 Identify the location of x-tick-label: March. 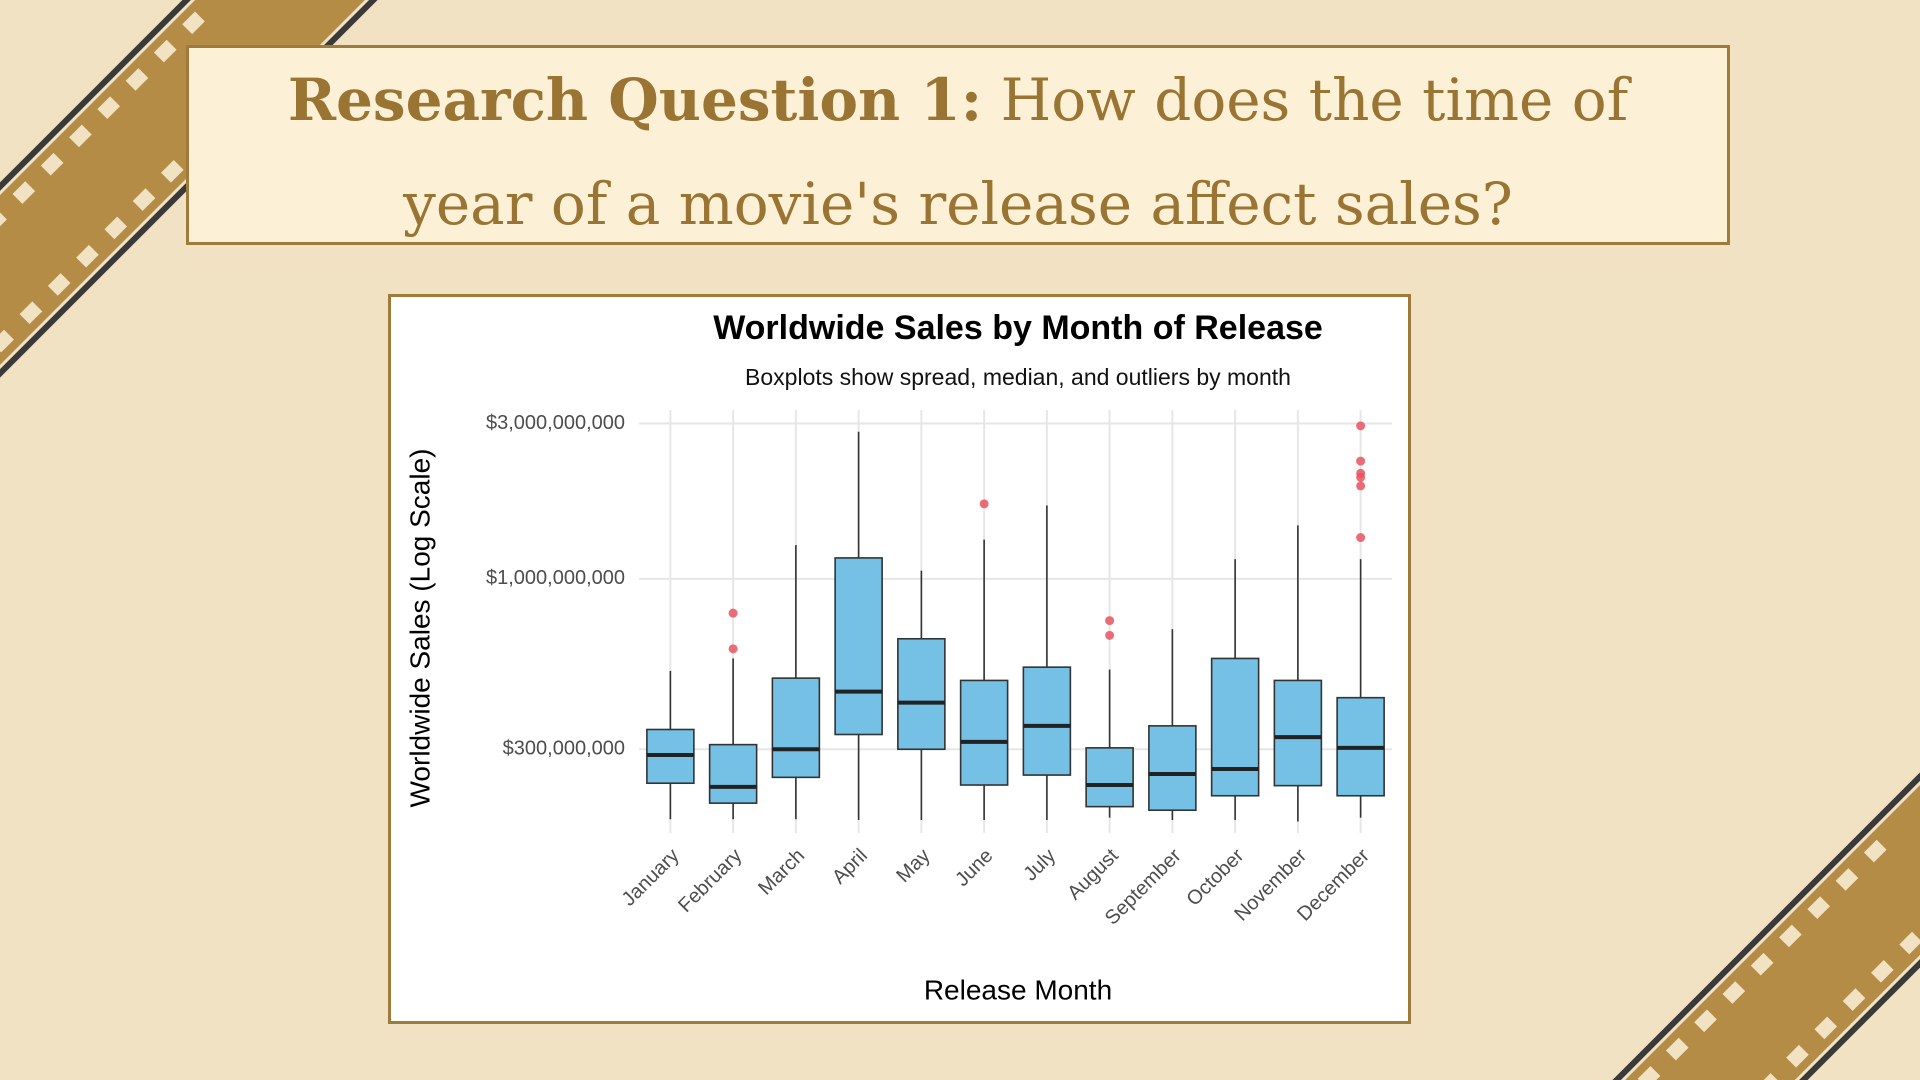
(781, 872).